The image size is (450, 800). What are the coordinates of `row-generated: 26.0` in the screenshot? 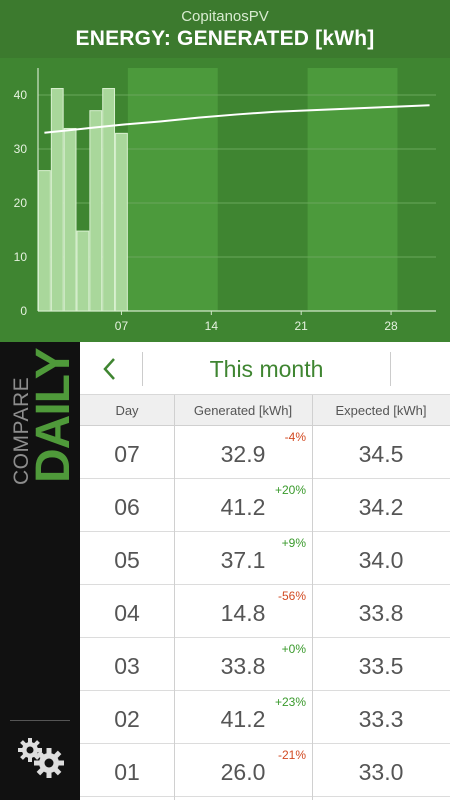 It's located at (243, 772).